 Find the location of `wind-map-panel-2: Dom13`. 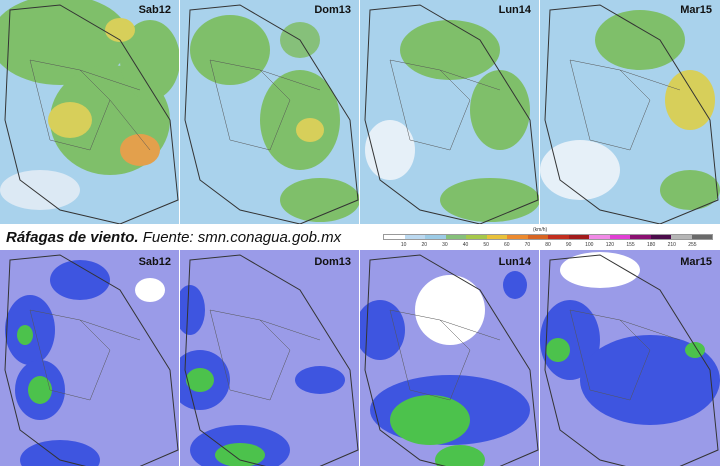

wind-map-panel-2: Dom13 is located at coordinates (269, 362).